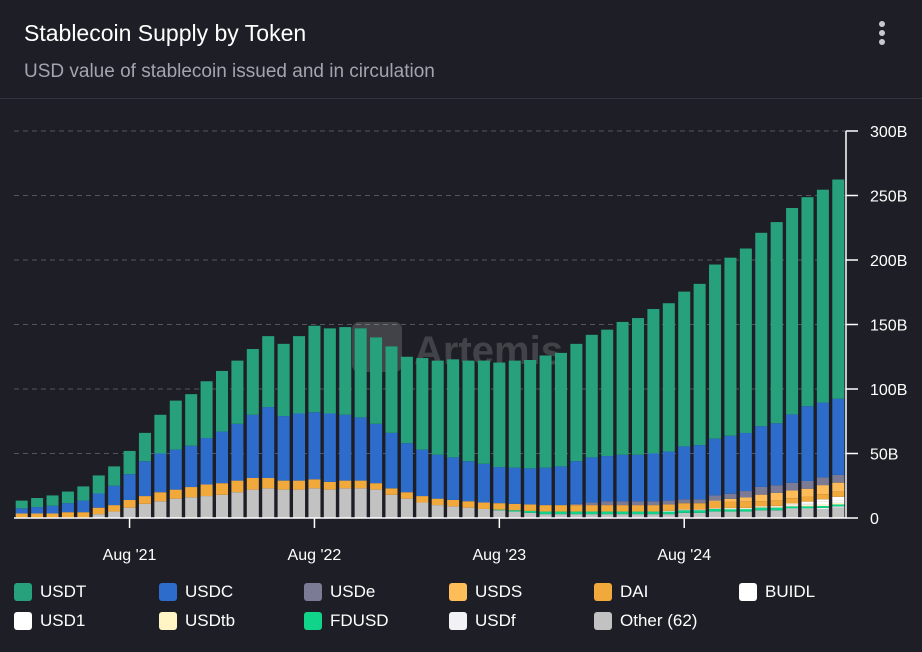 The width and height of the screenshot is (922, 652). I want to click on chart-title: Stablecoin Supply by Token, so click(165, 33).